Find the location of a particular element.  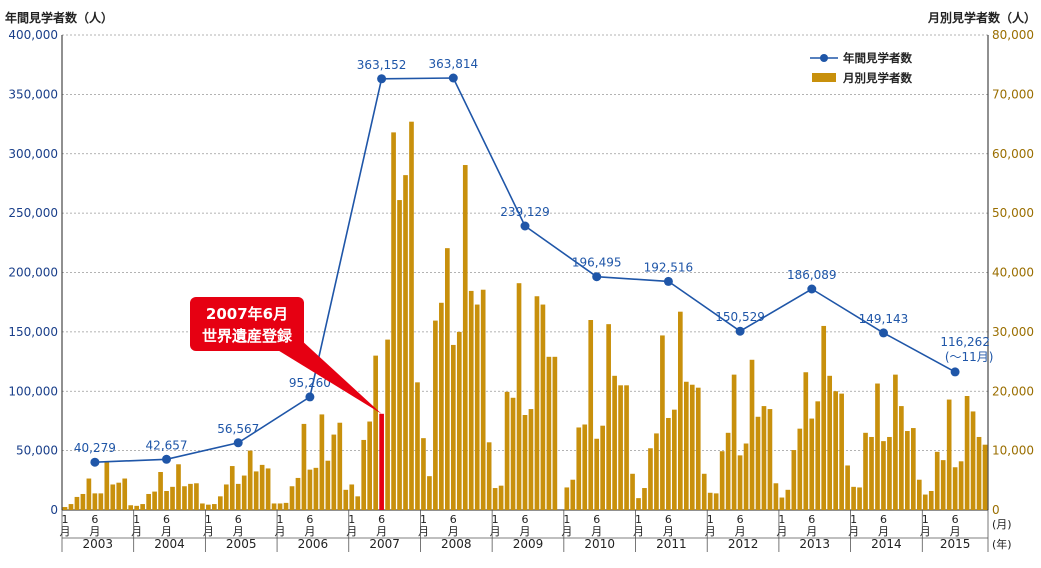

annual-data-label: 363,814 is located at coordinates (453, 64).